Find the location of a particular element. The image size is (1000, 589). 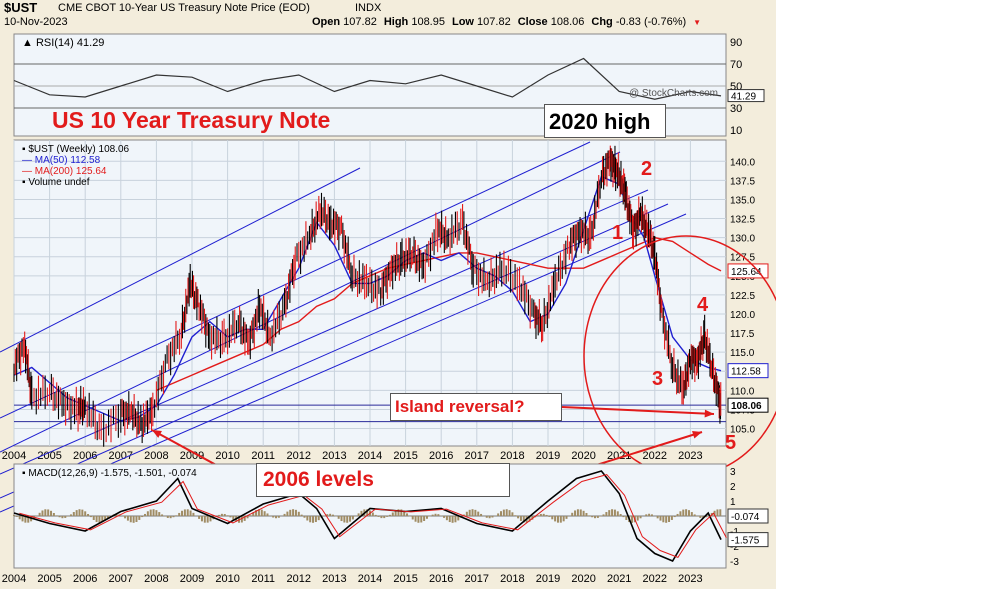

annotation-2020-high: 2020 high is located at coordinates (600, 121).